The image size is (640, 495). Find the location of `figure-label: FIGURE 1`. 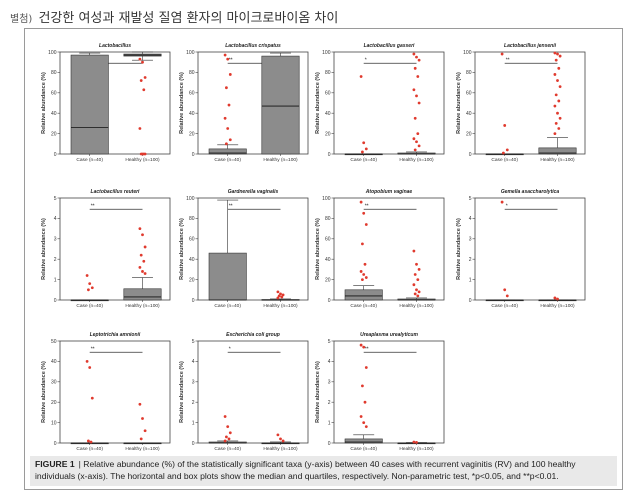

figure-label: FIGURE 1 is located at coordinates (55, 464).